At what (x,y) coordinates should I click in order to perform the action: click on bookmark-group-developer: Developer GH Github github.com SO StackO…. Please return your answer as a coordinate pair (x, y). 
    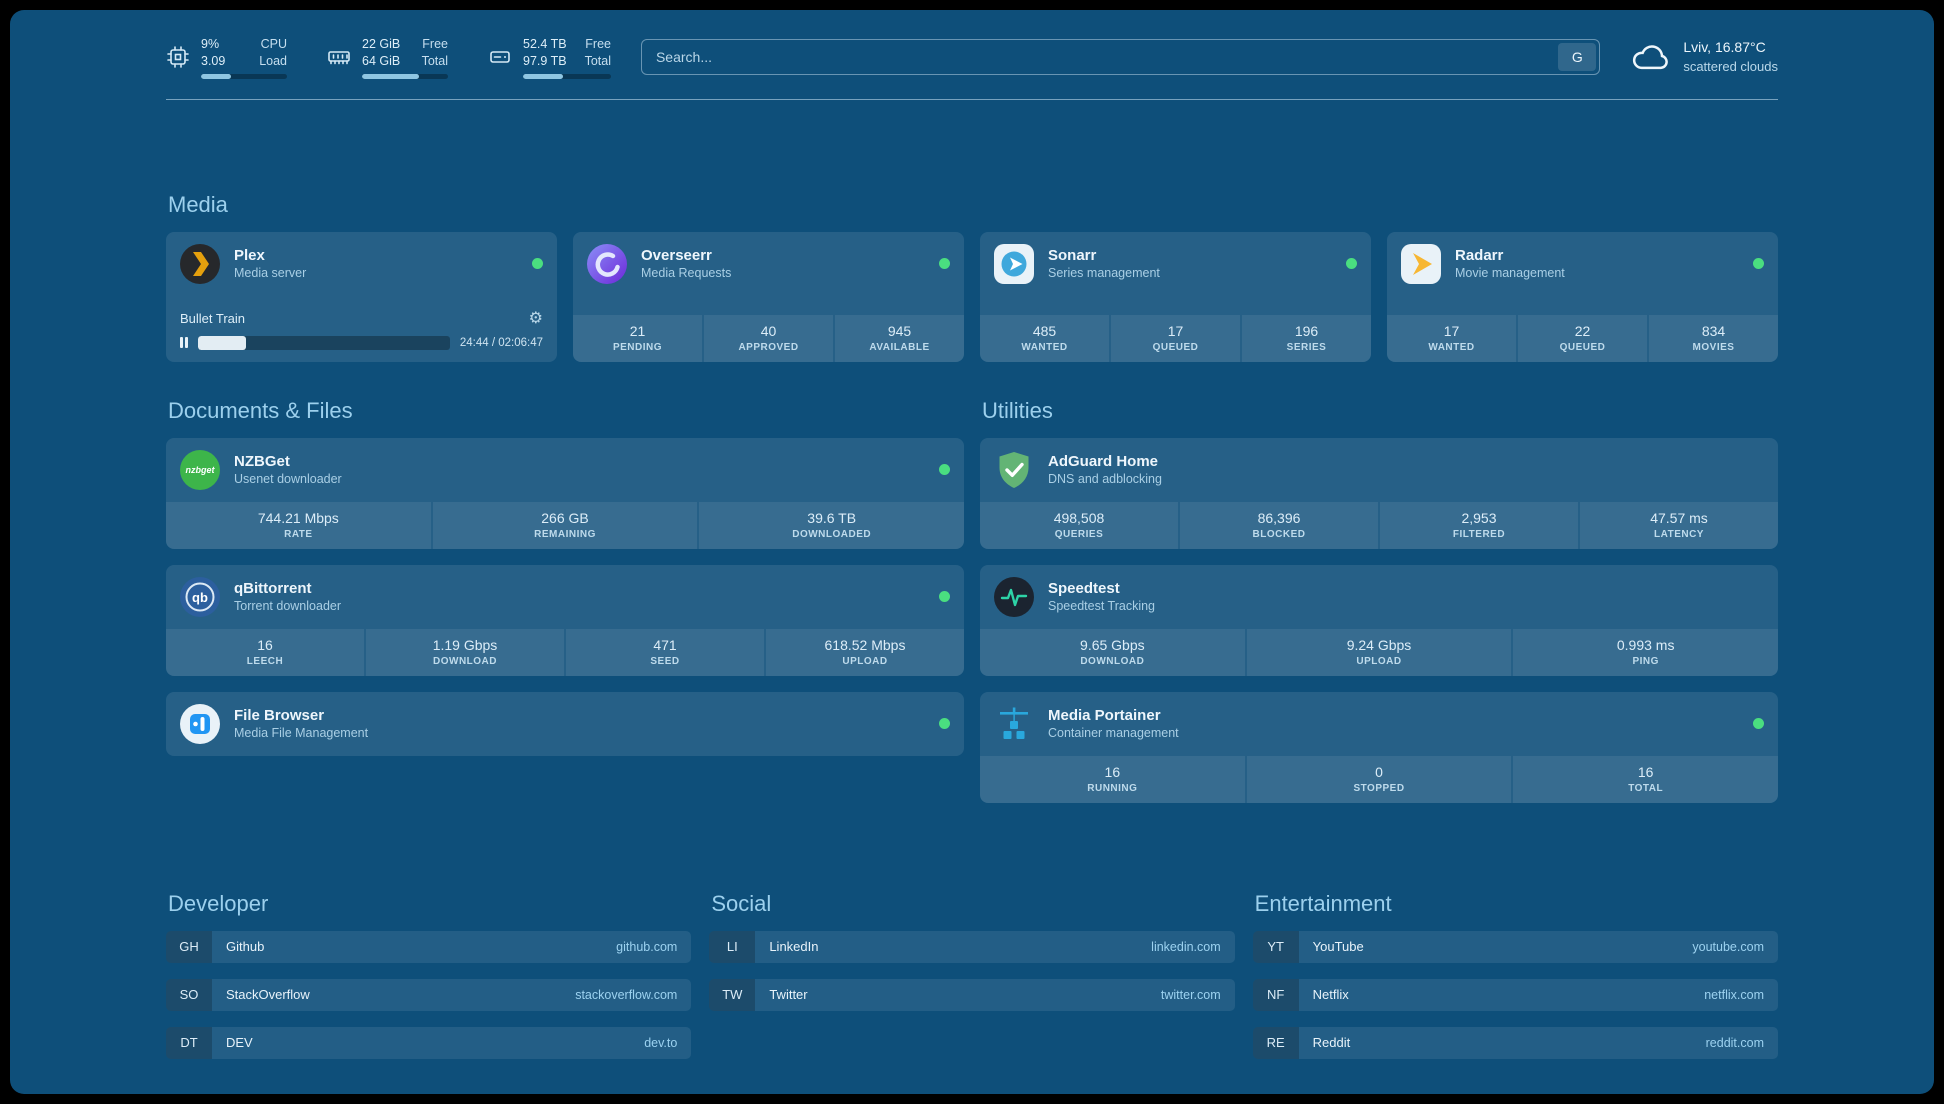
    Looking at the image, I should click on (429, 983).